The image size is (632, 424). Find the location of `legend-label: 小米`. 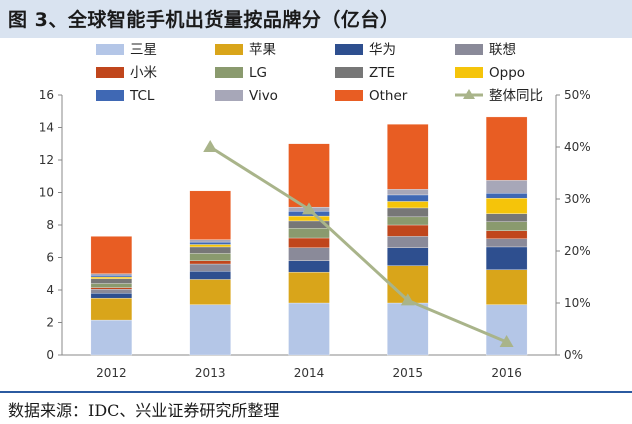

legend-label: 小米 is located at coordinates (143, 73).